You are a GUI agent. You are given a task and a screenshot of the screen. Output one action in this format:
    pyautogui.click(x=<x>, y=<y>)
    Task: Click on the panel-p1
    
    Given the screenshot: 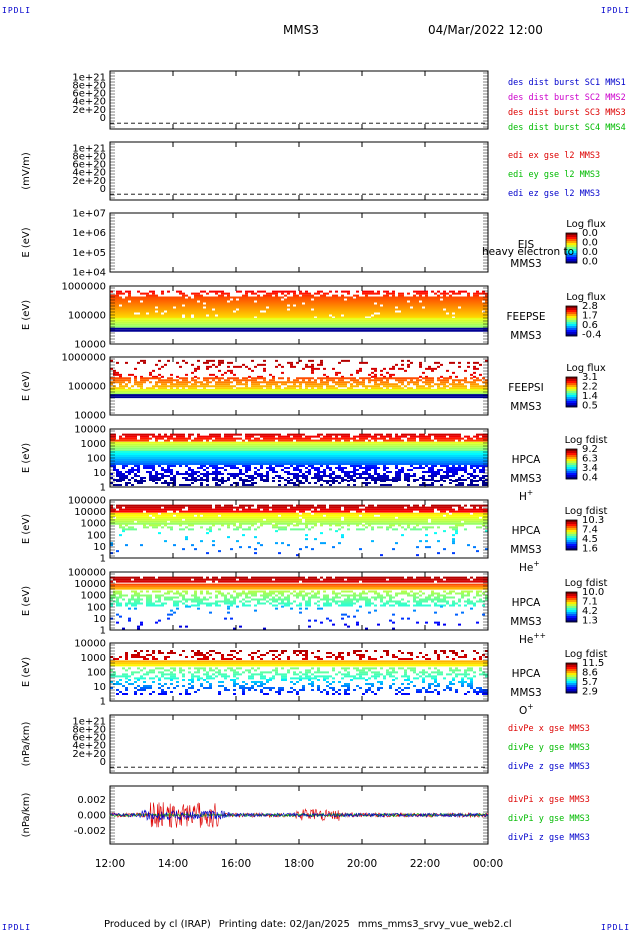 What is the action you would take?
    pyautogui.click(x=299, y=100)
    